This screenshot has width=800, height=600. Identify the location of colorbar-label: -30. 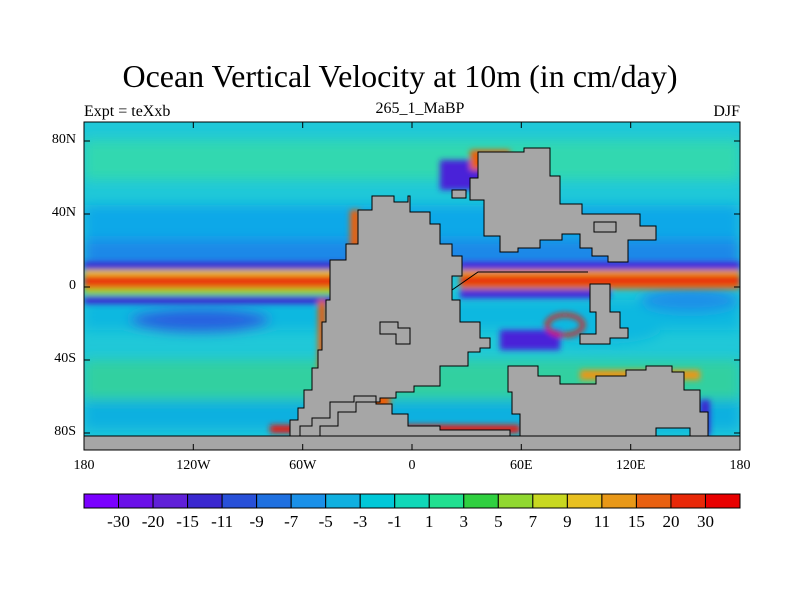
(118, 521).